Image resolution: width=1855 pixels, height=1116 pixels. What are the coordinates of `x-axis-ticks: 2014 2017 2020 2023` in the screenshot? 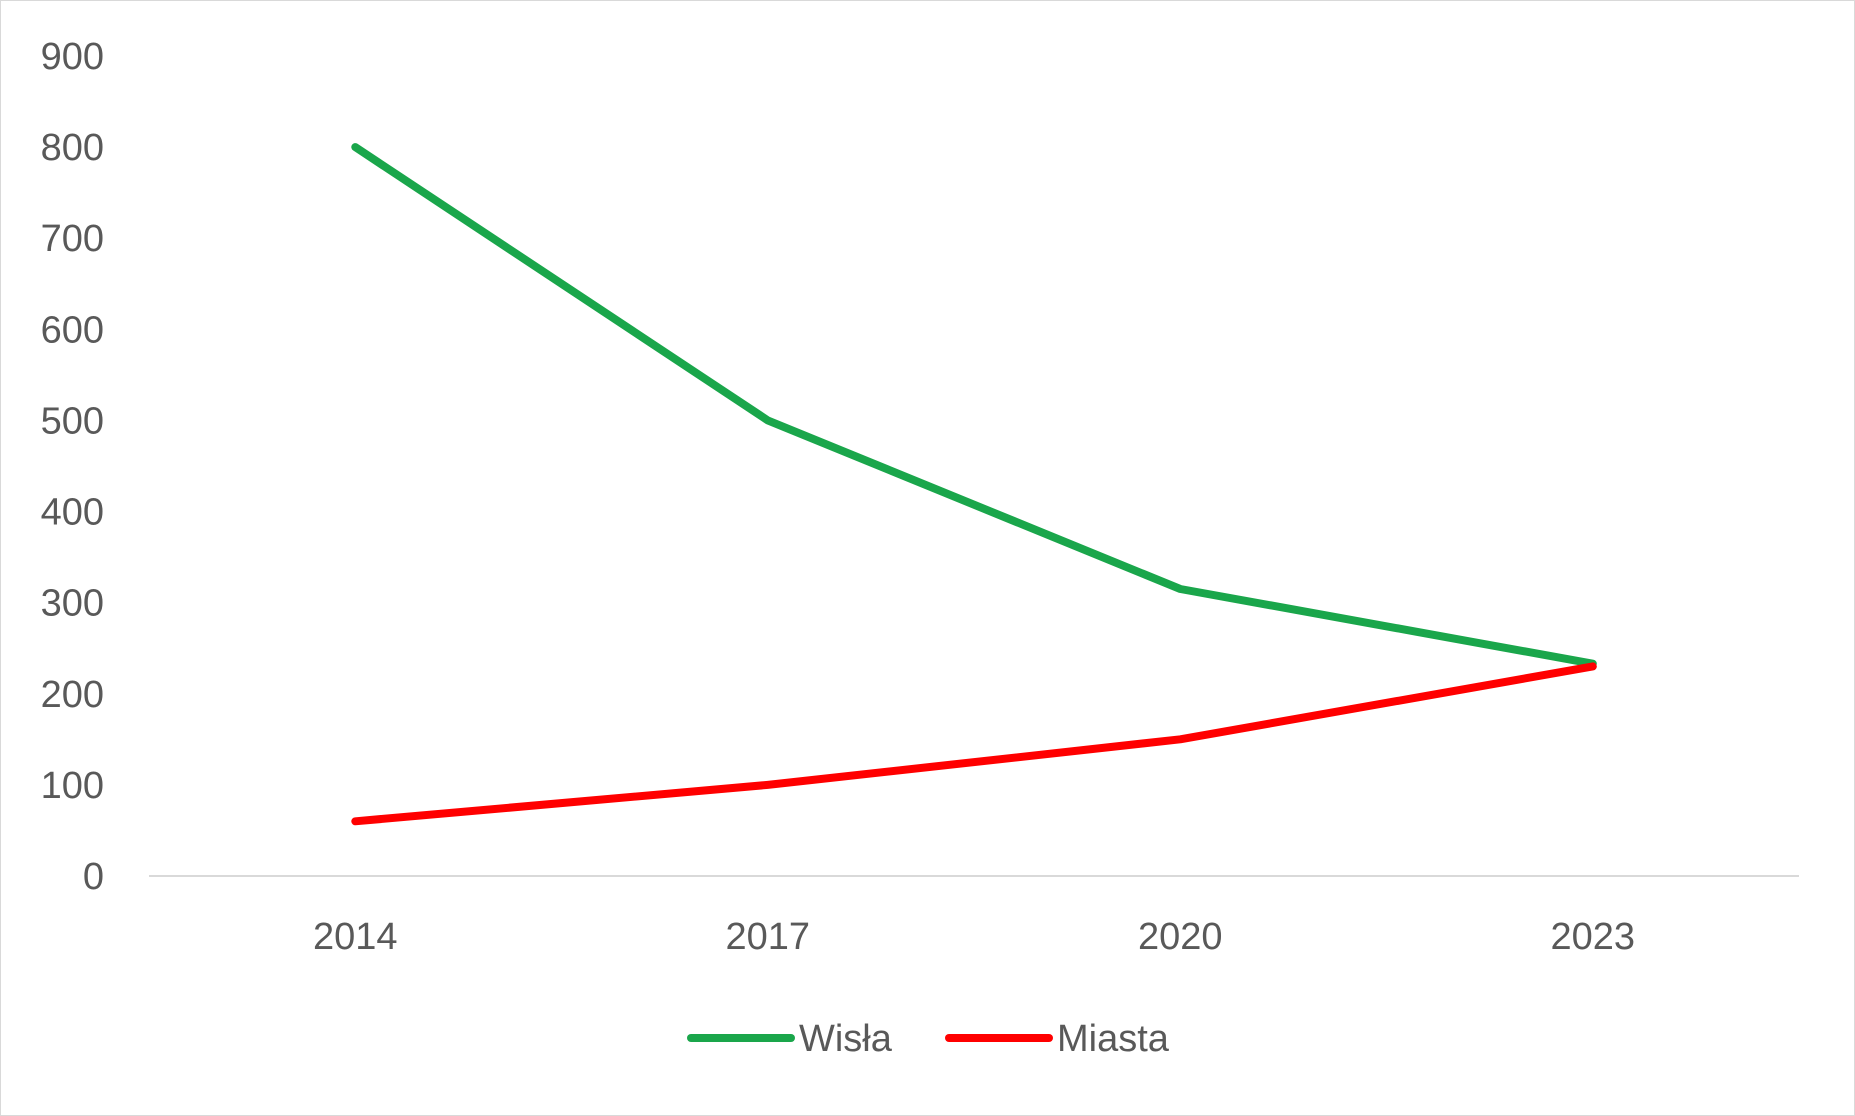 It's located at (974, 937).